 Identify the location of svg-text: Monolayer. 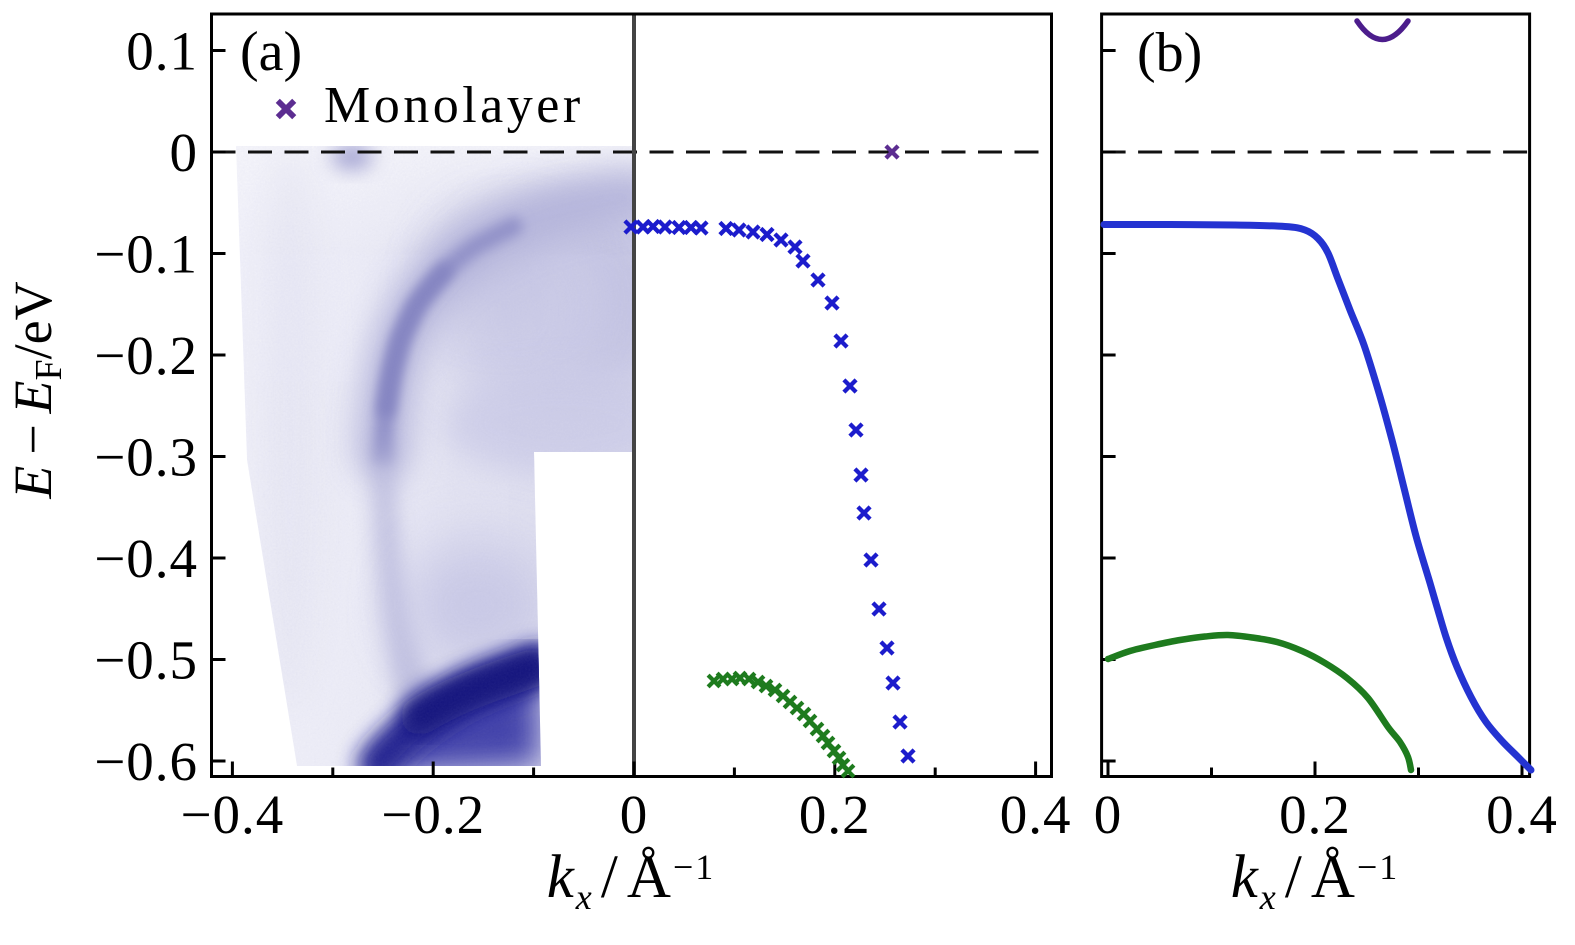
(454, 105).